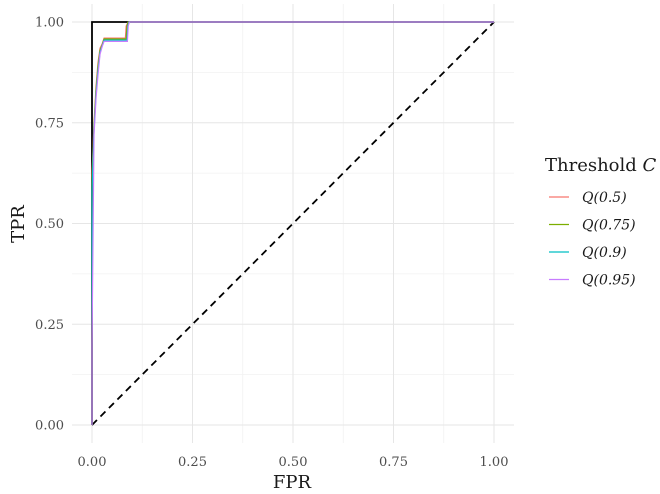 Image resolution: width=660 pixels, height=494 pixels. Describe the element at coordinates (49, 23) in the screenshot. I see `y-tick-label: 1.00` at that location.